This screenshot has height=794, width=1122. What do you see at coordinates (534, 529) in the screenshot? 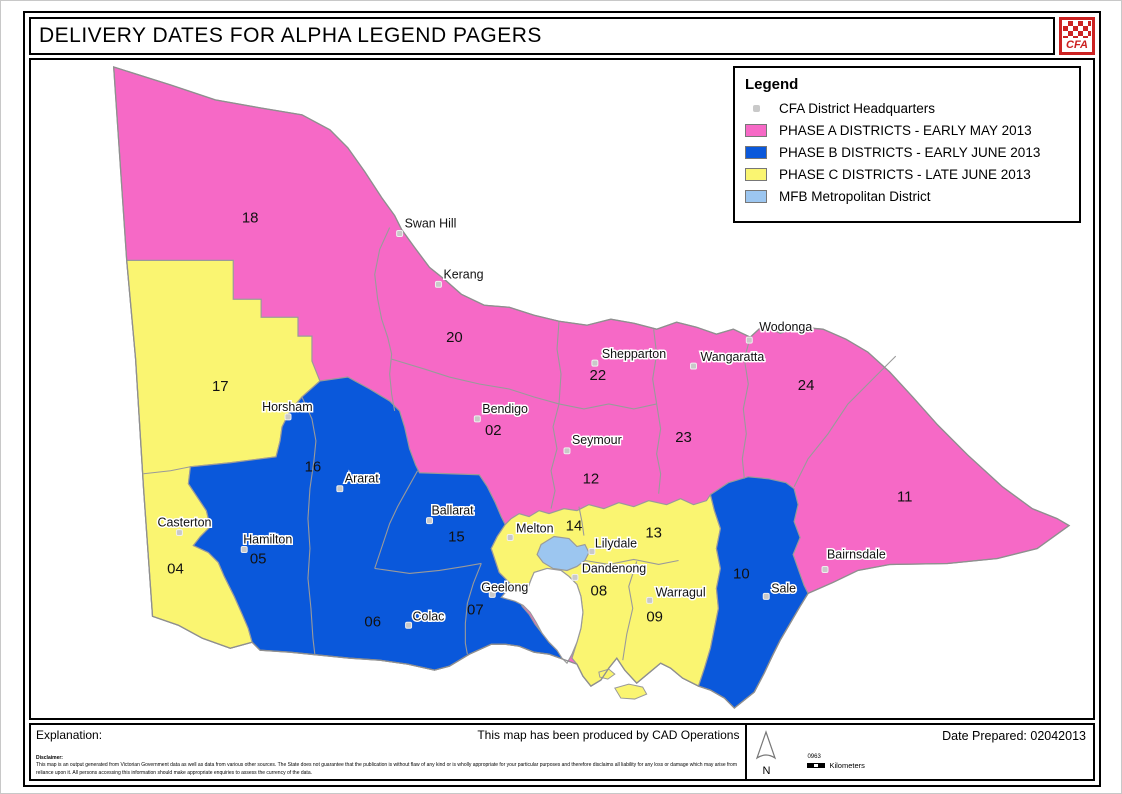
I see `city-label-melton: Melton` at bounding box center [534, 529].